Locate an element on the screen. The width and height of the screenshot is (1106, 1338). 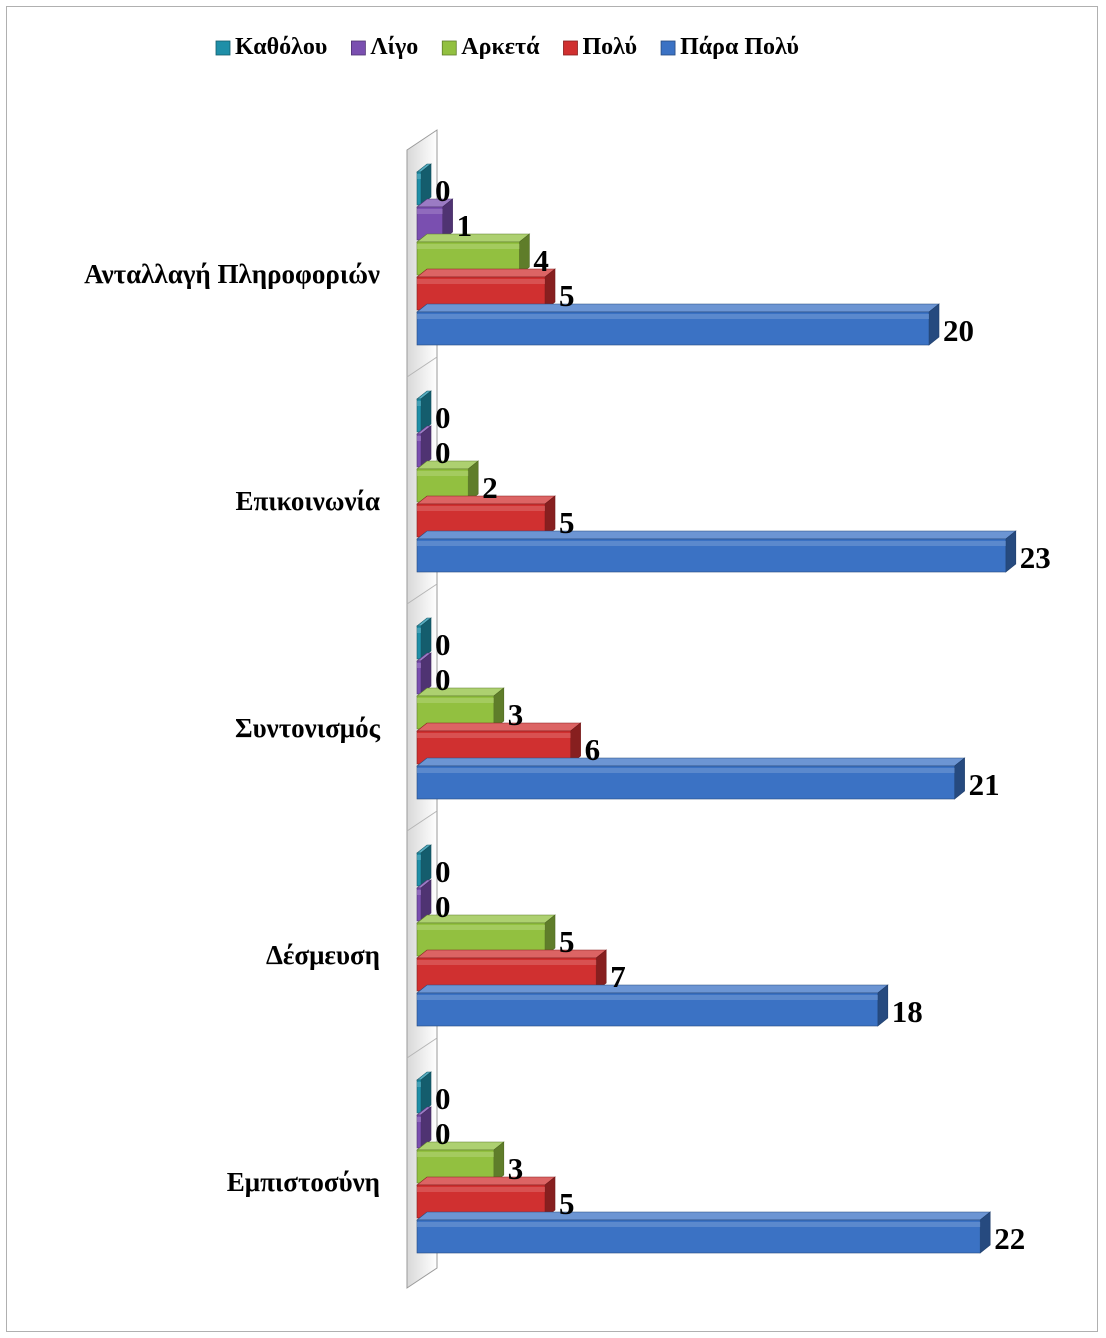
legend-label: Λίγο is located at coordinates (394, 47).